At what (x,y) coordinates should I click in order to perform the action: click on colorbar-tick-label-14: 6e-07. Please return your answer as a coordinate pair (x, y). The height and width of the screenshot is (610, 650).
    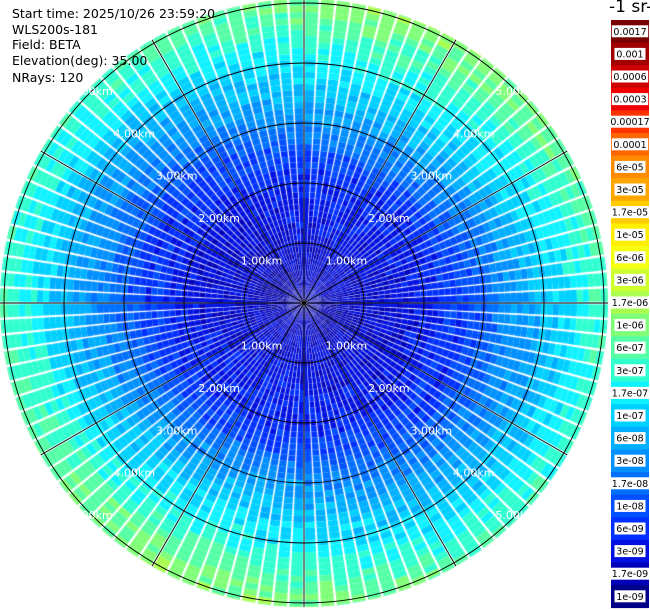
    Looking at the image, I should click on (629, 348).